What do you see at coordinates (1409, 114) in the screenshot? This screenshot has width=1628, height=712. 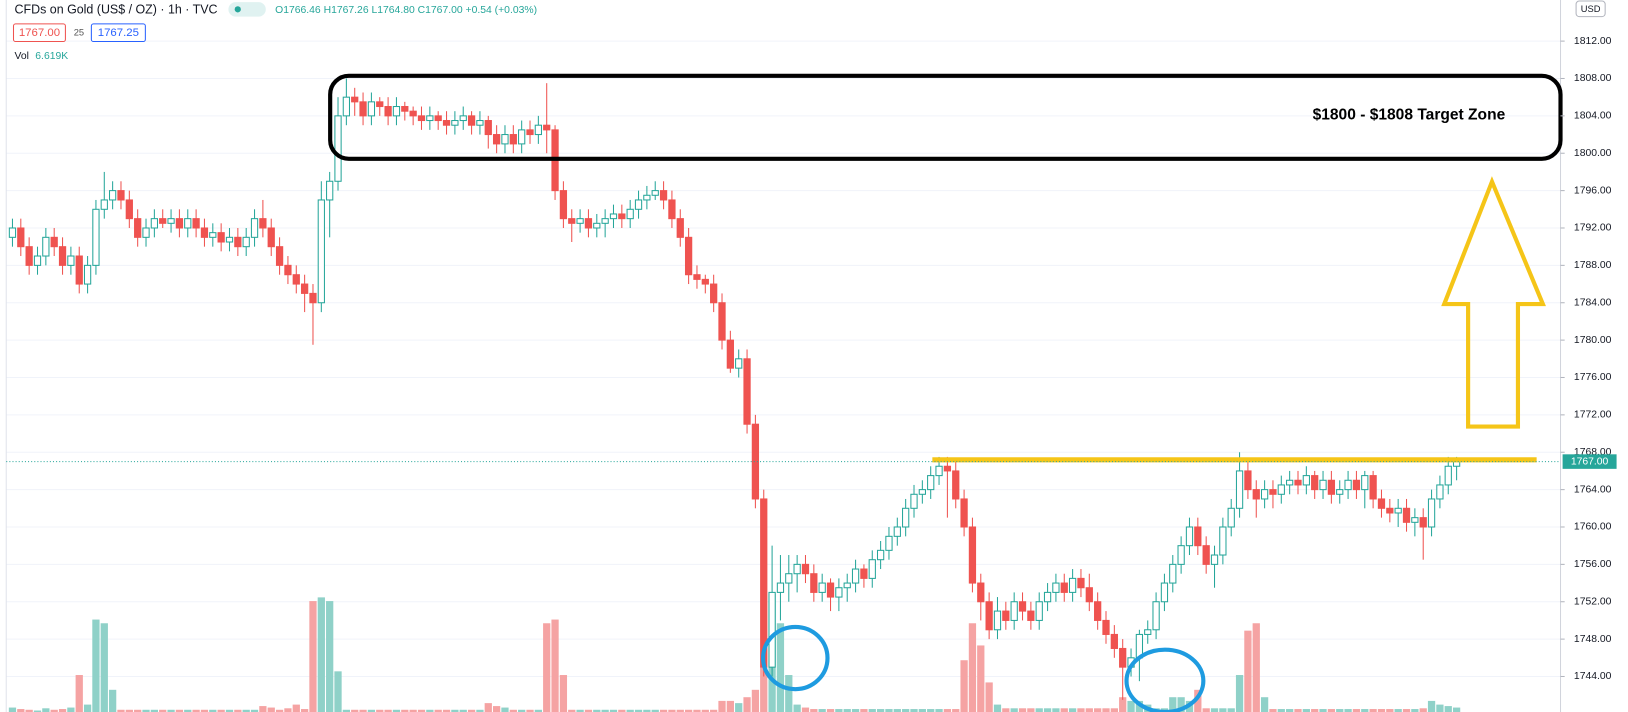 I see `target-zone-label: $1800 - $1808 Target Zone` at bounding box center [1409, 114].